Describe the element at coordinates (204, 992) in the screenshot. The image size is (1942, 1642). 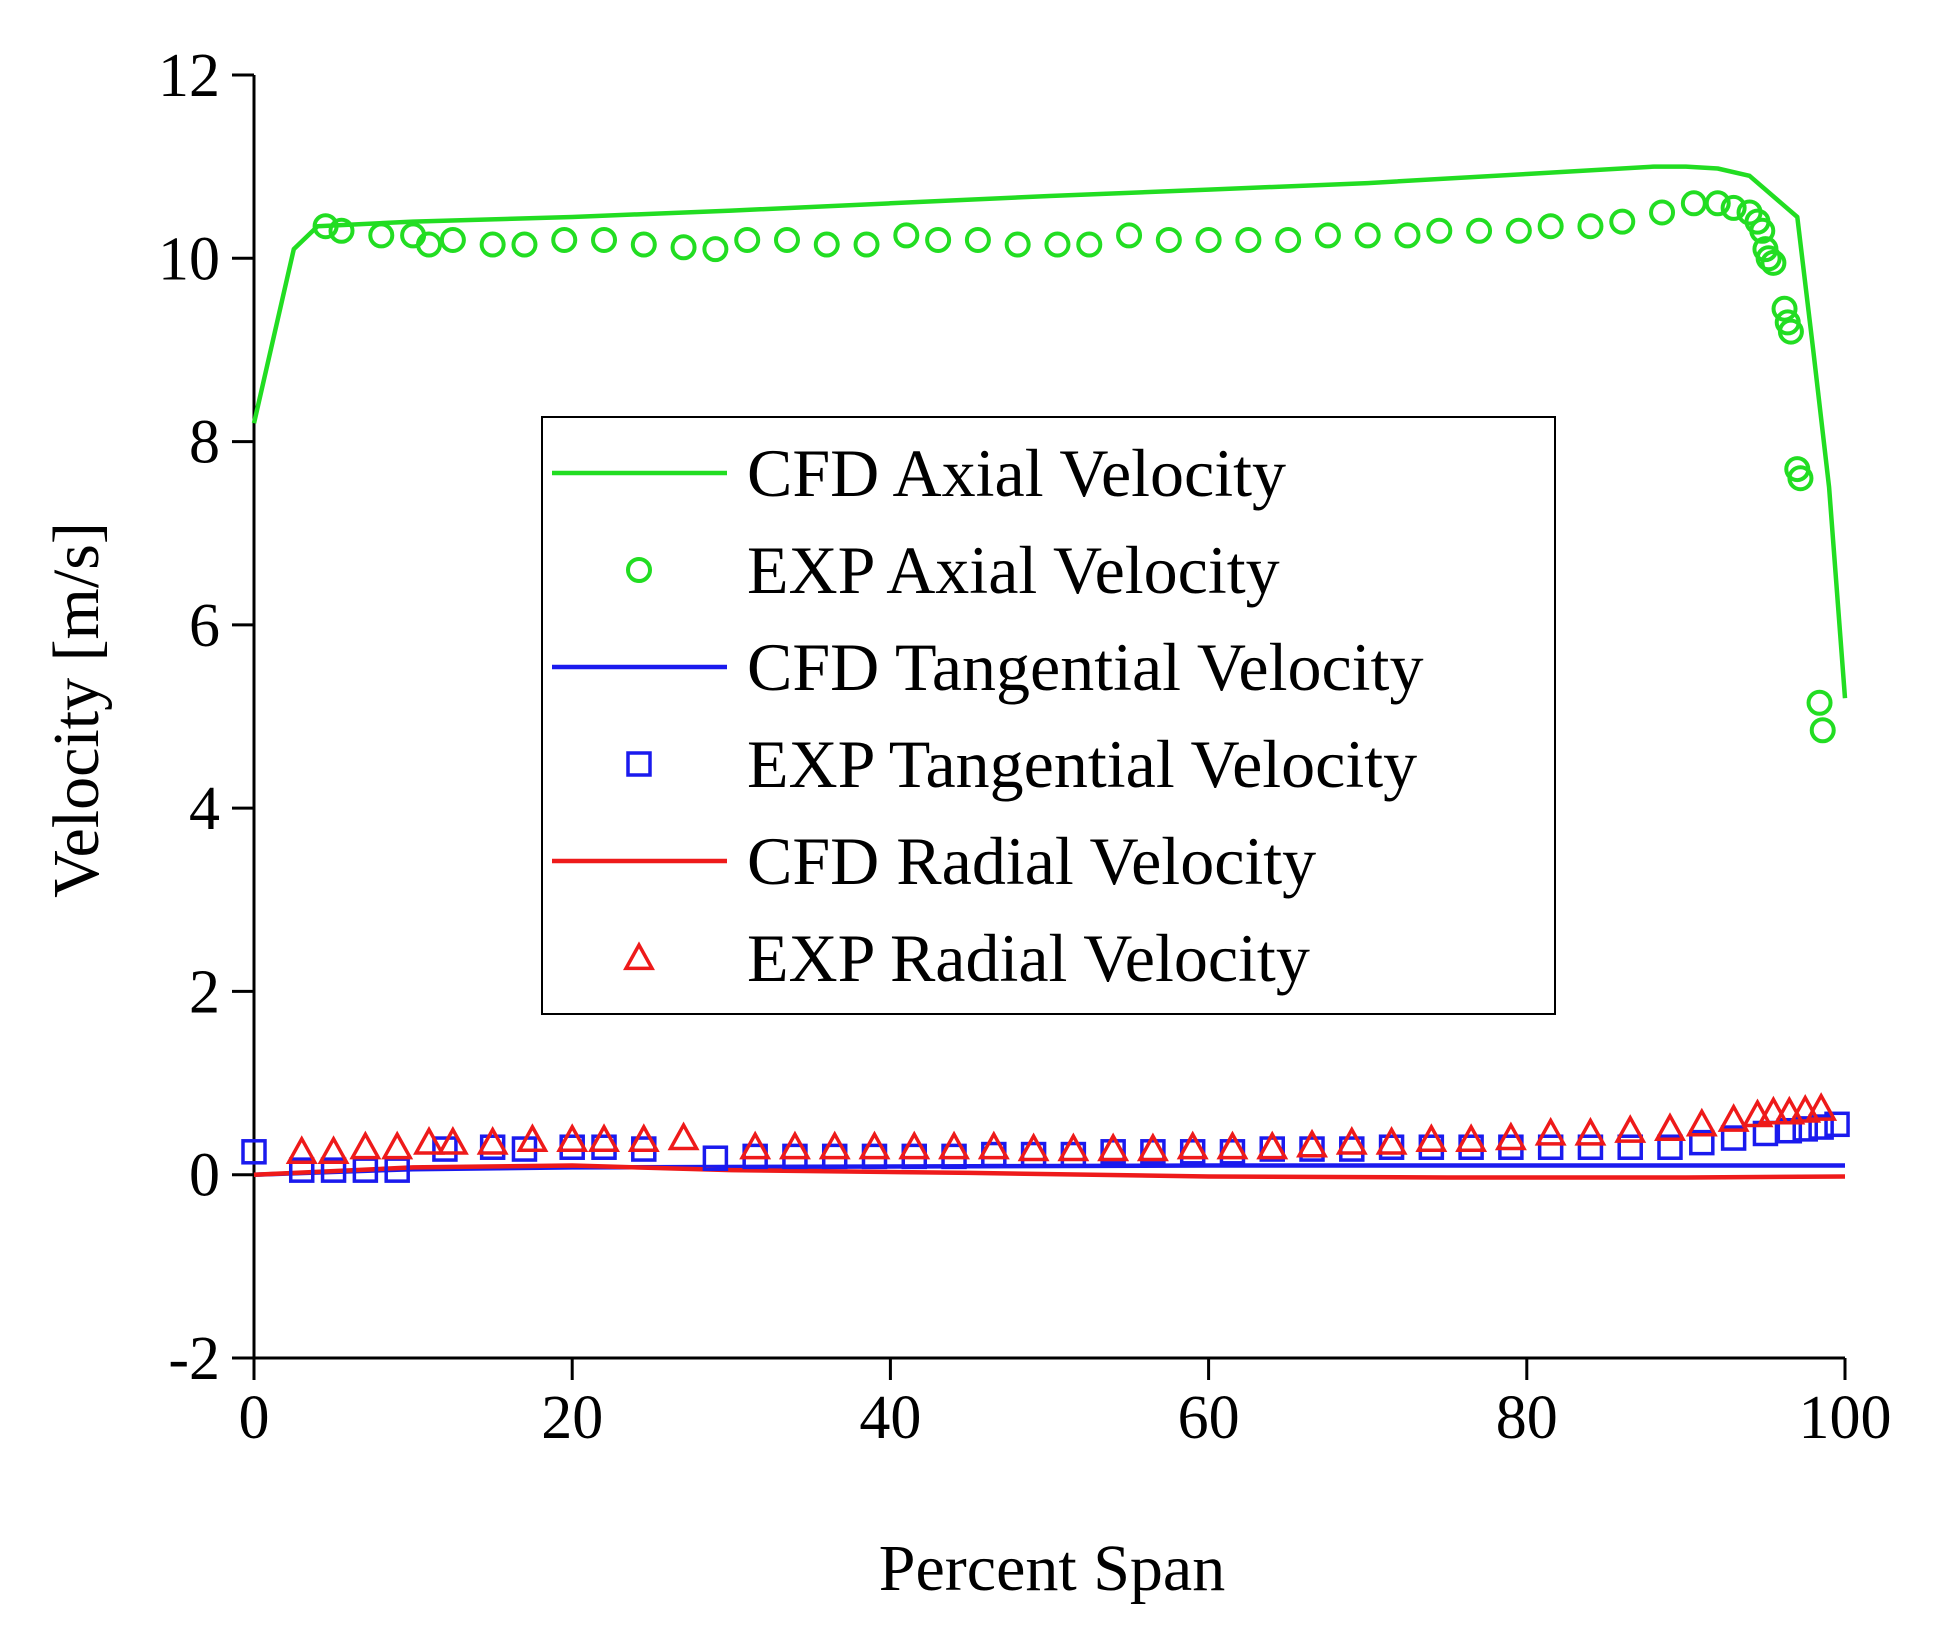
I see `y-tick-label: 2` at that location.